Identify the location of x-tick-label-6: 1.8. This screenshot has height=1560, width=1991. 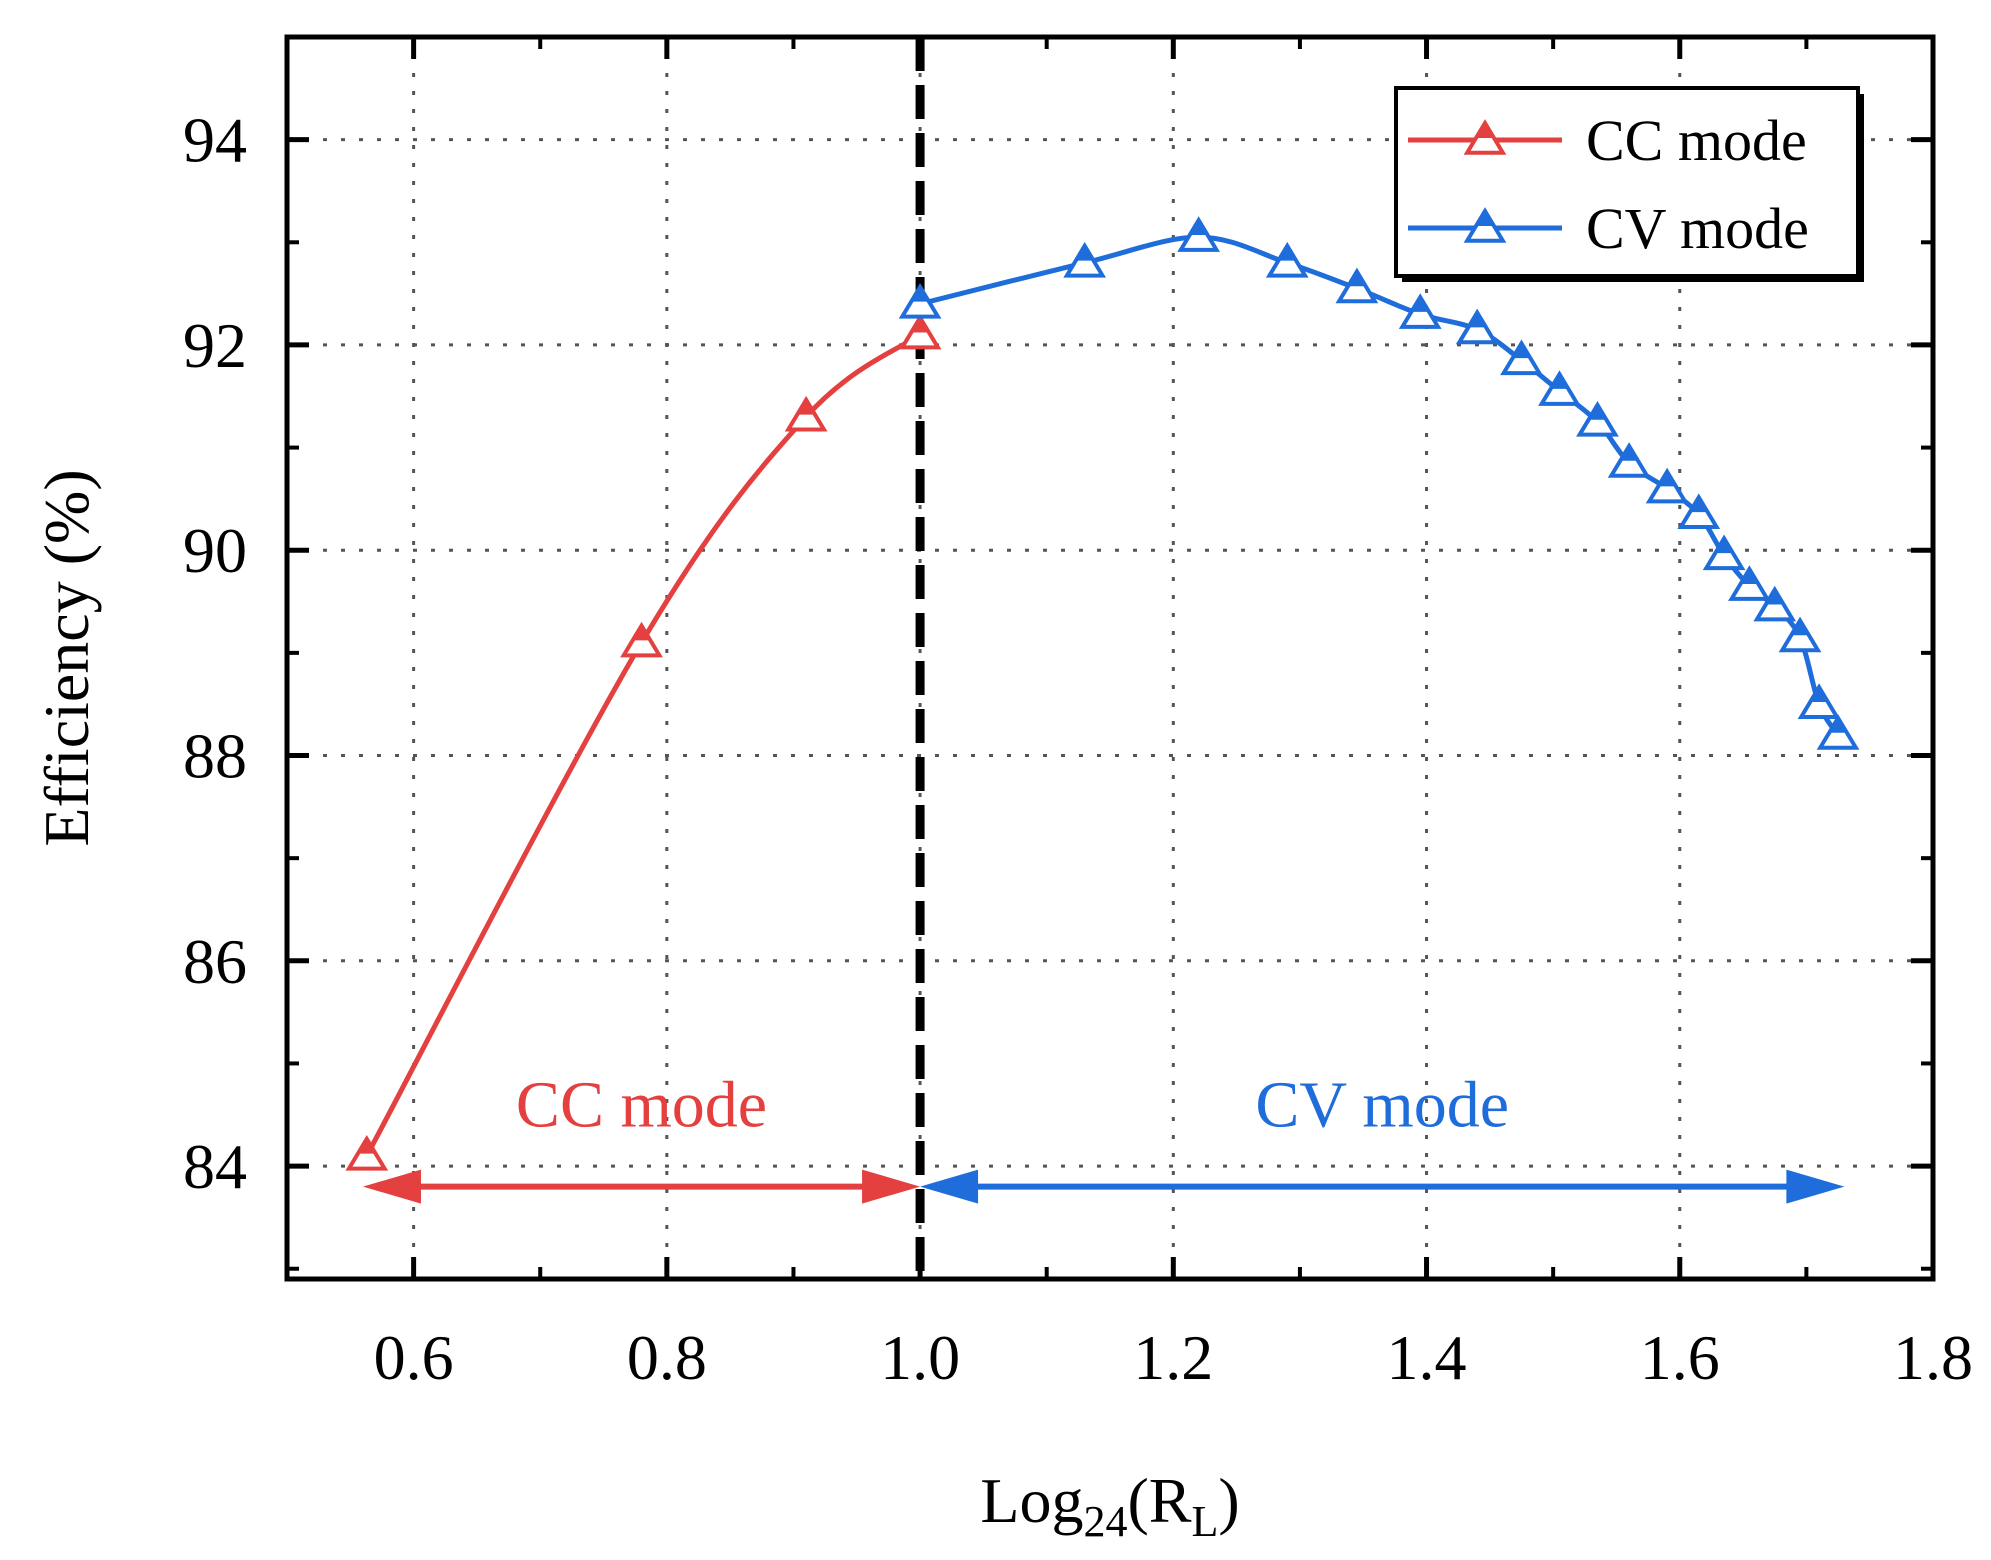
(1933, 1357).